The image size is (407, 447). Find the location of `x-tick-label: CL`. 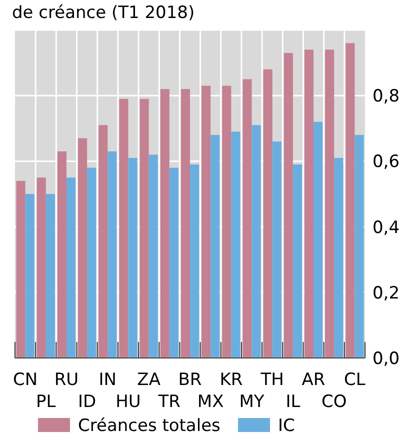

x-tick-label: CL is located at coordinates (355, 380).